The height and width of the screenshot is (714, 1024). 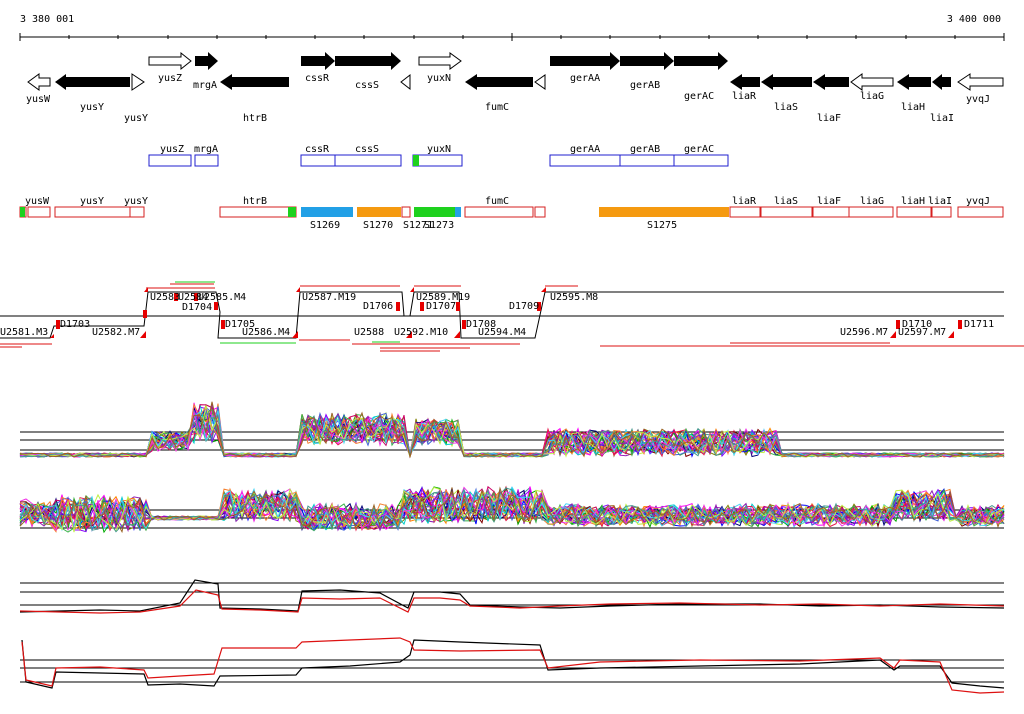 I want to click on operon-box-yusZ, so click(x=170, y=160).